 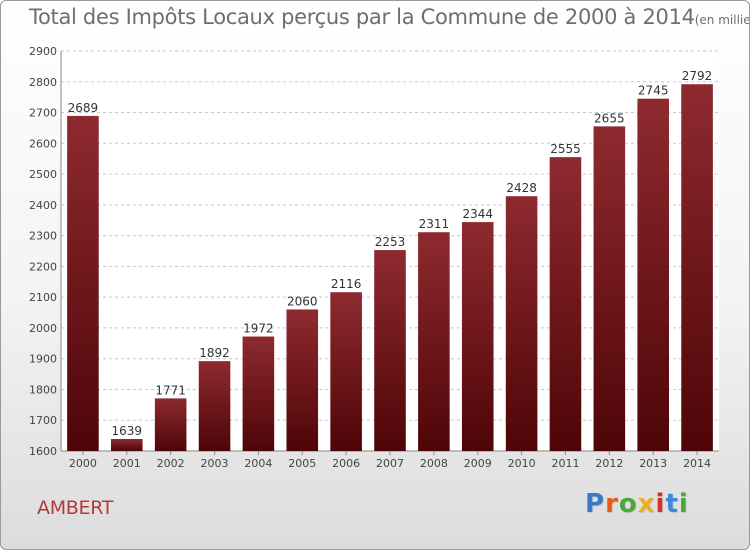 I want to click on logo-letter-2: r, so click(x=612, y=504).